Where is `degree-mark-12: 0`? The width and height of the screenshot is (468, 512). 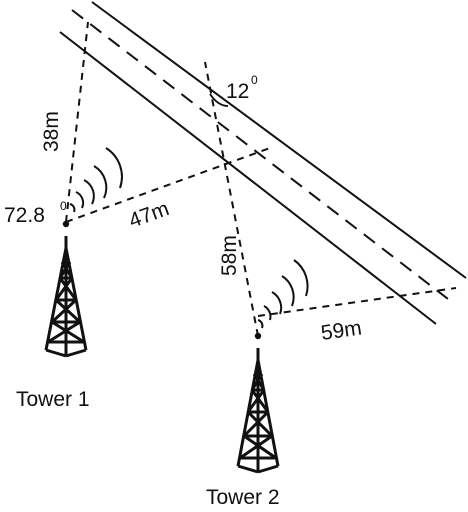 degree-mark-12: 0 is located at coordinates (254, 80).